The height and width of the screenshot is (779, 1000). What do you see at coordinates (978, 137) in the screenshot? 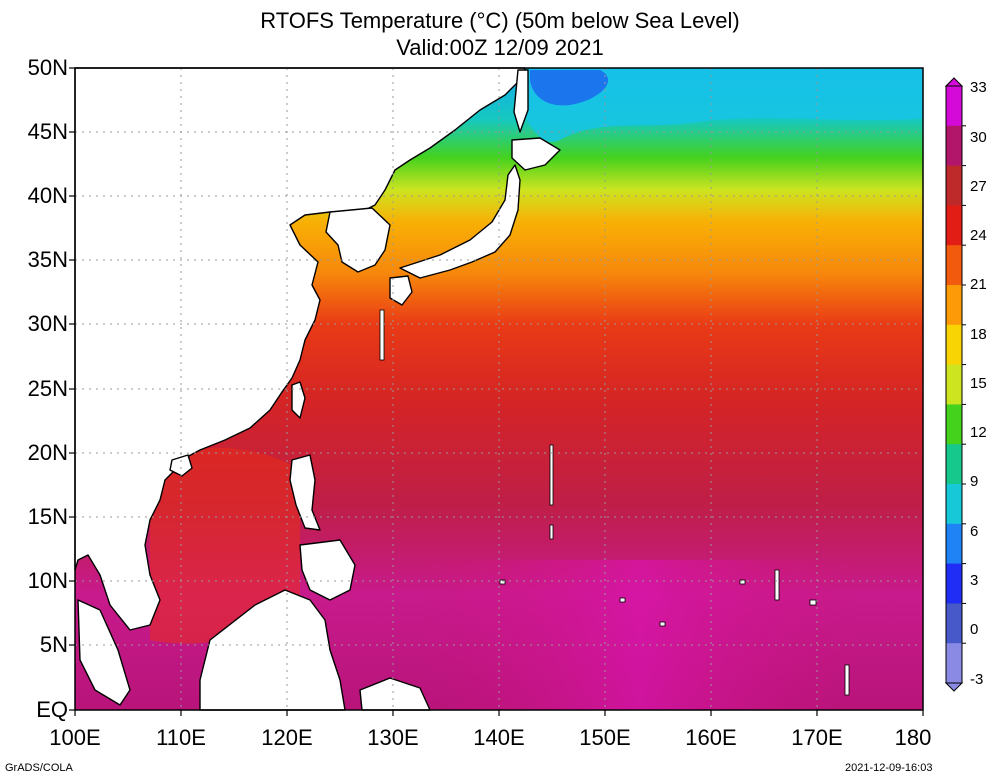
I see `colorbar-label: 30` at bounding box center [978, 137].